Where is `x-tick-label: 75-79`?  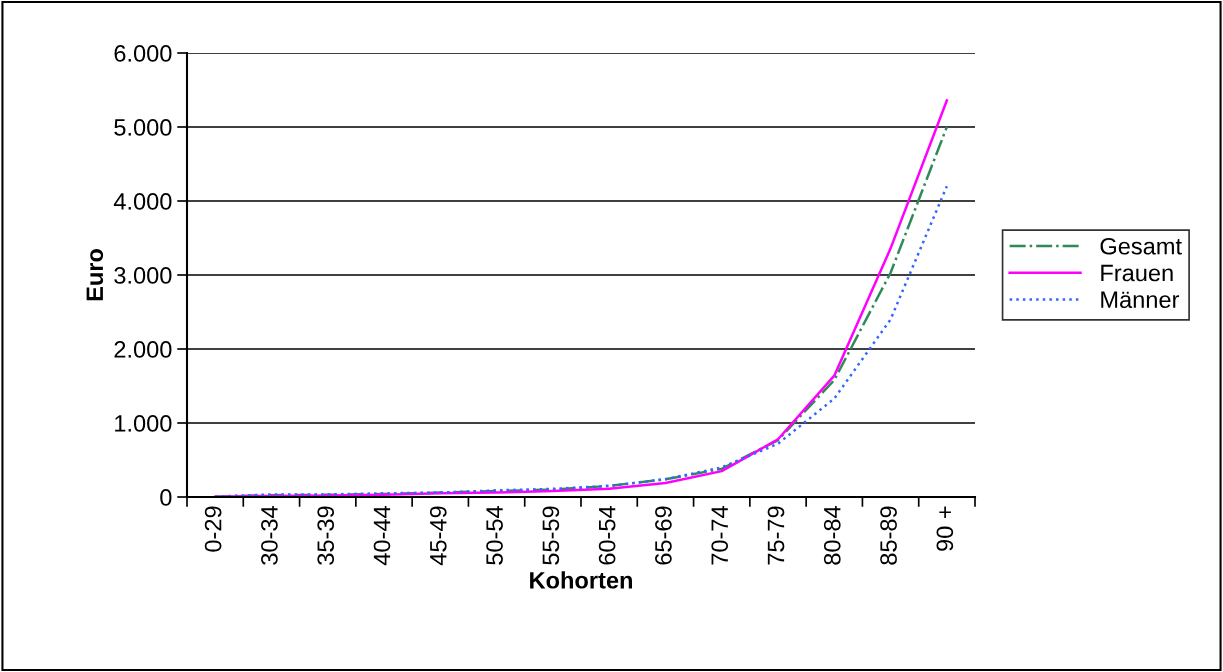
x-tick-label: 75-79 is located at coordinates (776, 535).